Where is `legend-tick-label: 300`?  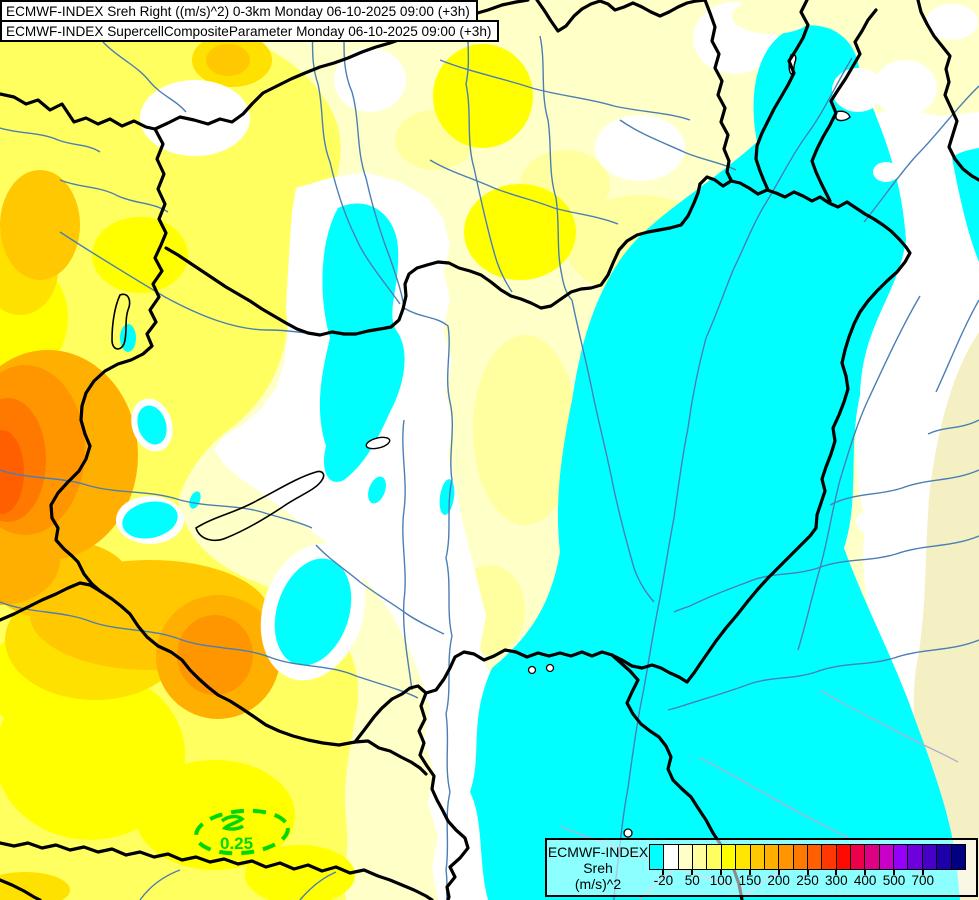
legend-tick-label: 300 is located at coordinates (836, 880).